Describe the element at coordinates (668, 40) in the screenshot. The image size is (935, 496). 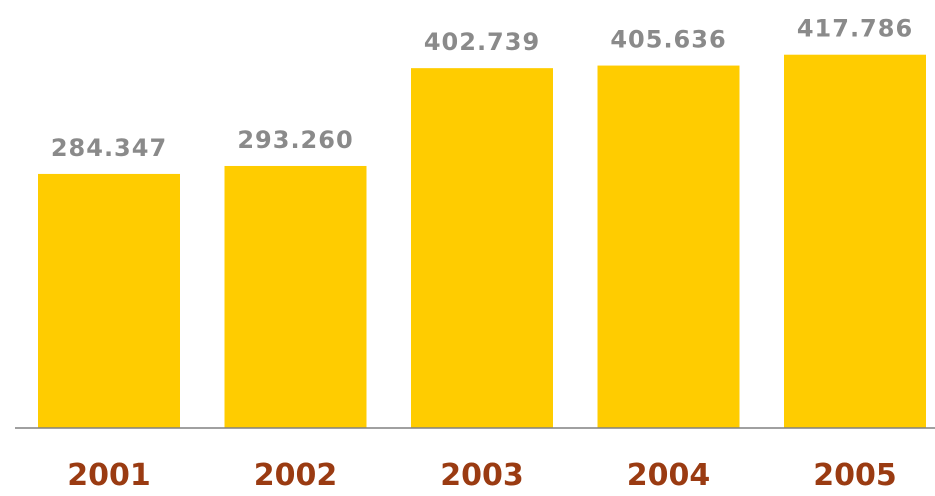
I see `value-label-2004: 405.636` at that location.